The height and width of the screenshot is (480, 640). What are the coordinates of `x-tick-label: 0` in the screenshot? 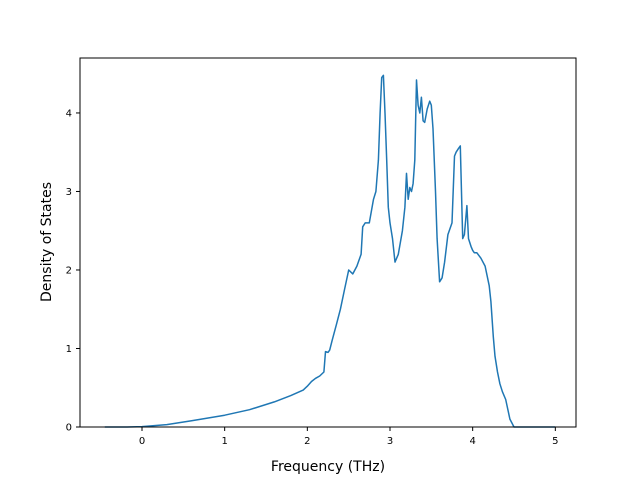 It's located at (142, 441).